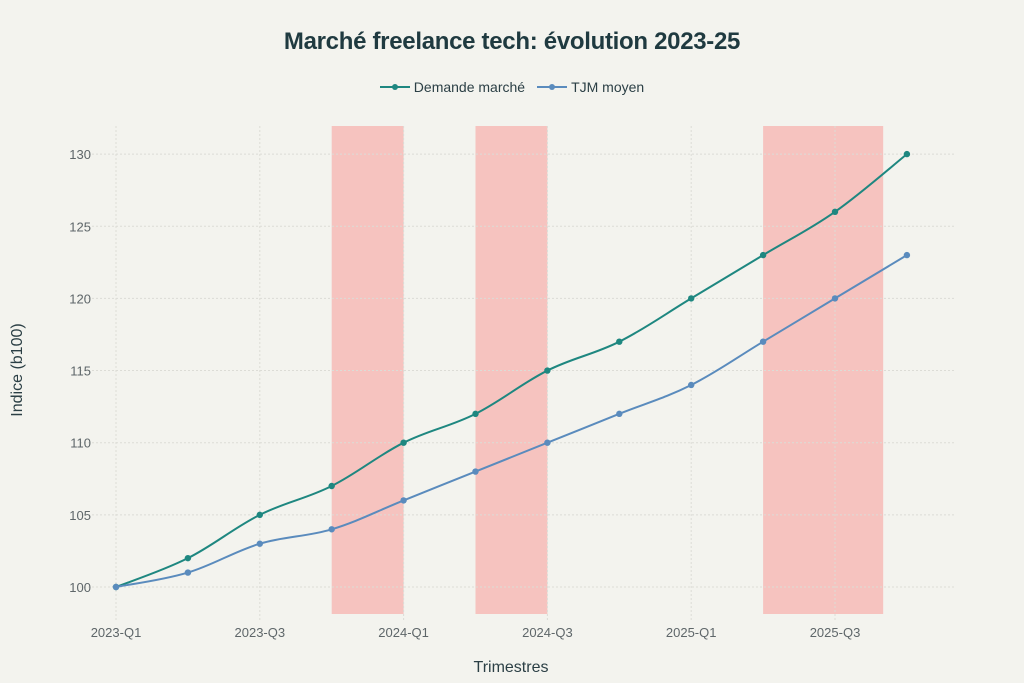 This screenshot has width=1024, height=683. I want to click on chart-title: Marché freelance tech: évolution 2023-25, so click(512, 41).